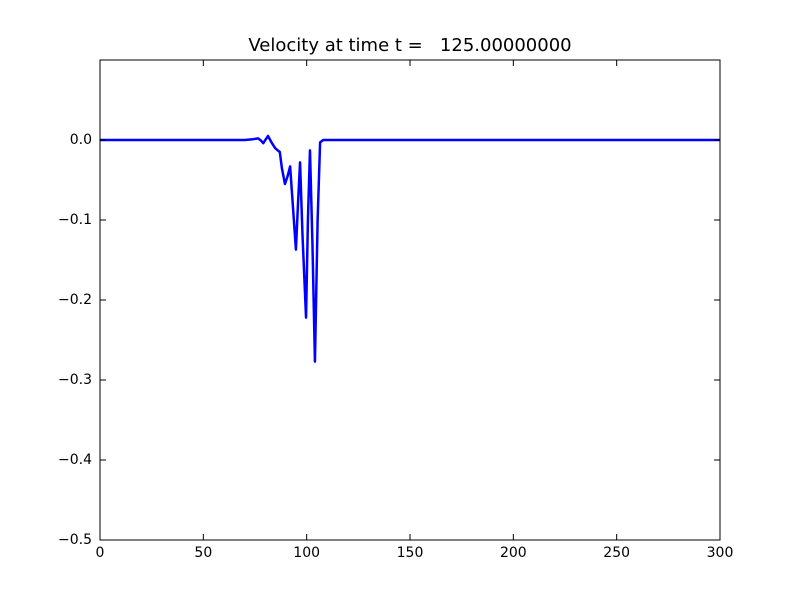 This screenshot has height=600, width=800. I want to click on y-tick-label: −0.3, so click(75, 380).